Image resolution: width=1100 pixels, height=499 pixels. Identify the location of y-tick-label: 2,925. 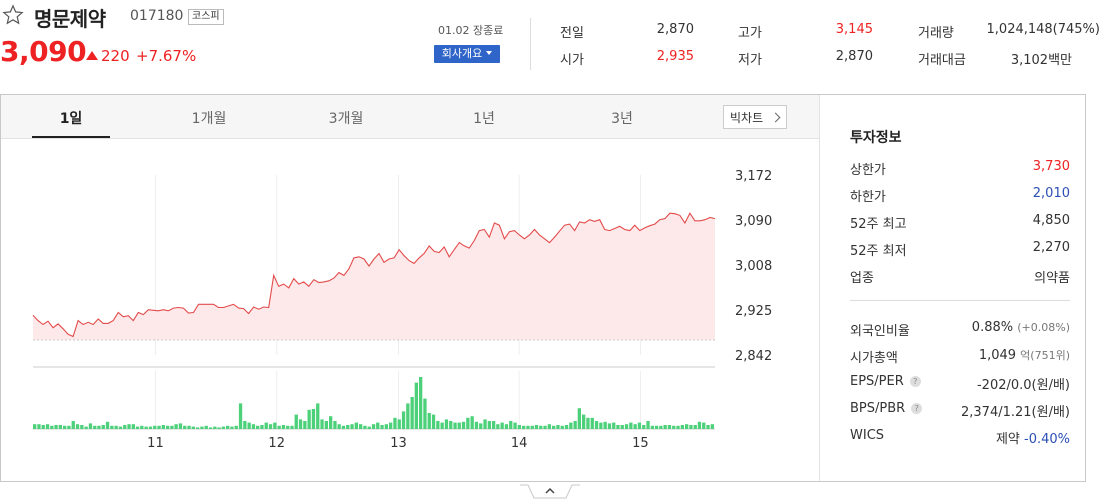
(753, 311).